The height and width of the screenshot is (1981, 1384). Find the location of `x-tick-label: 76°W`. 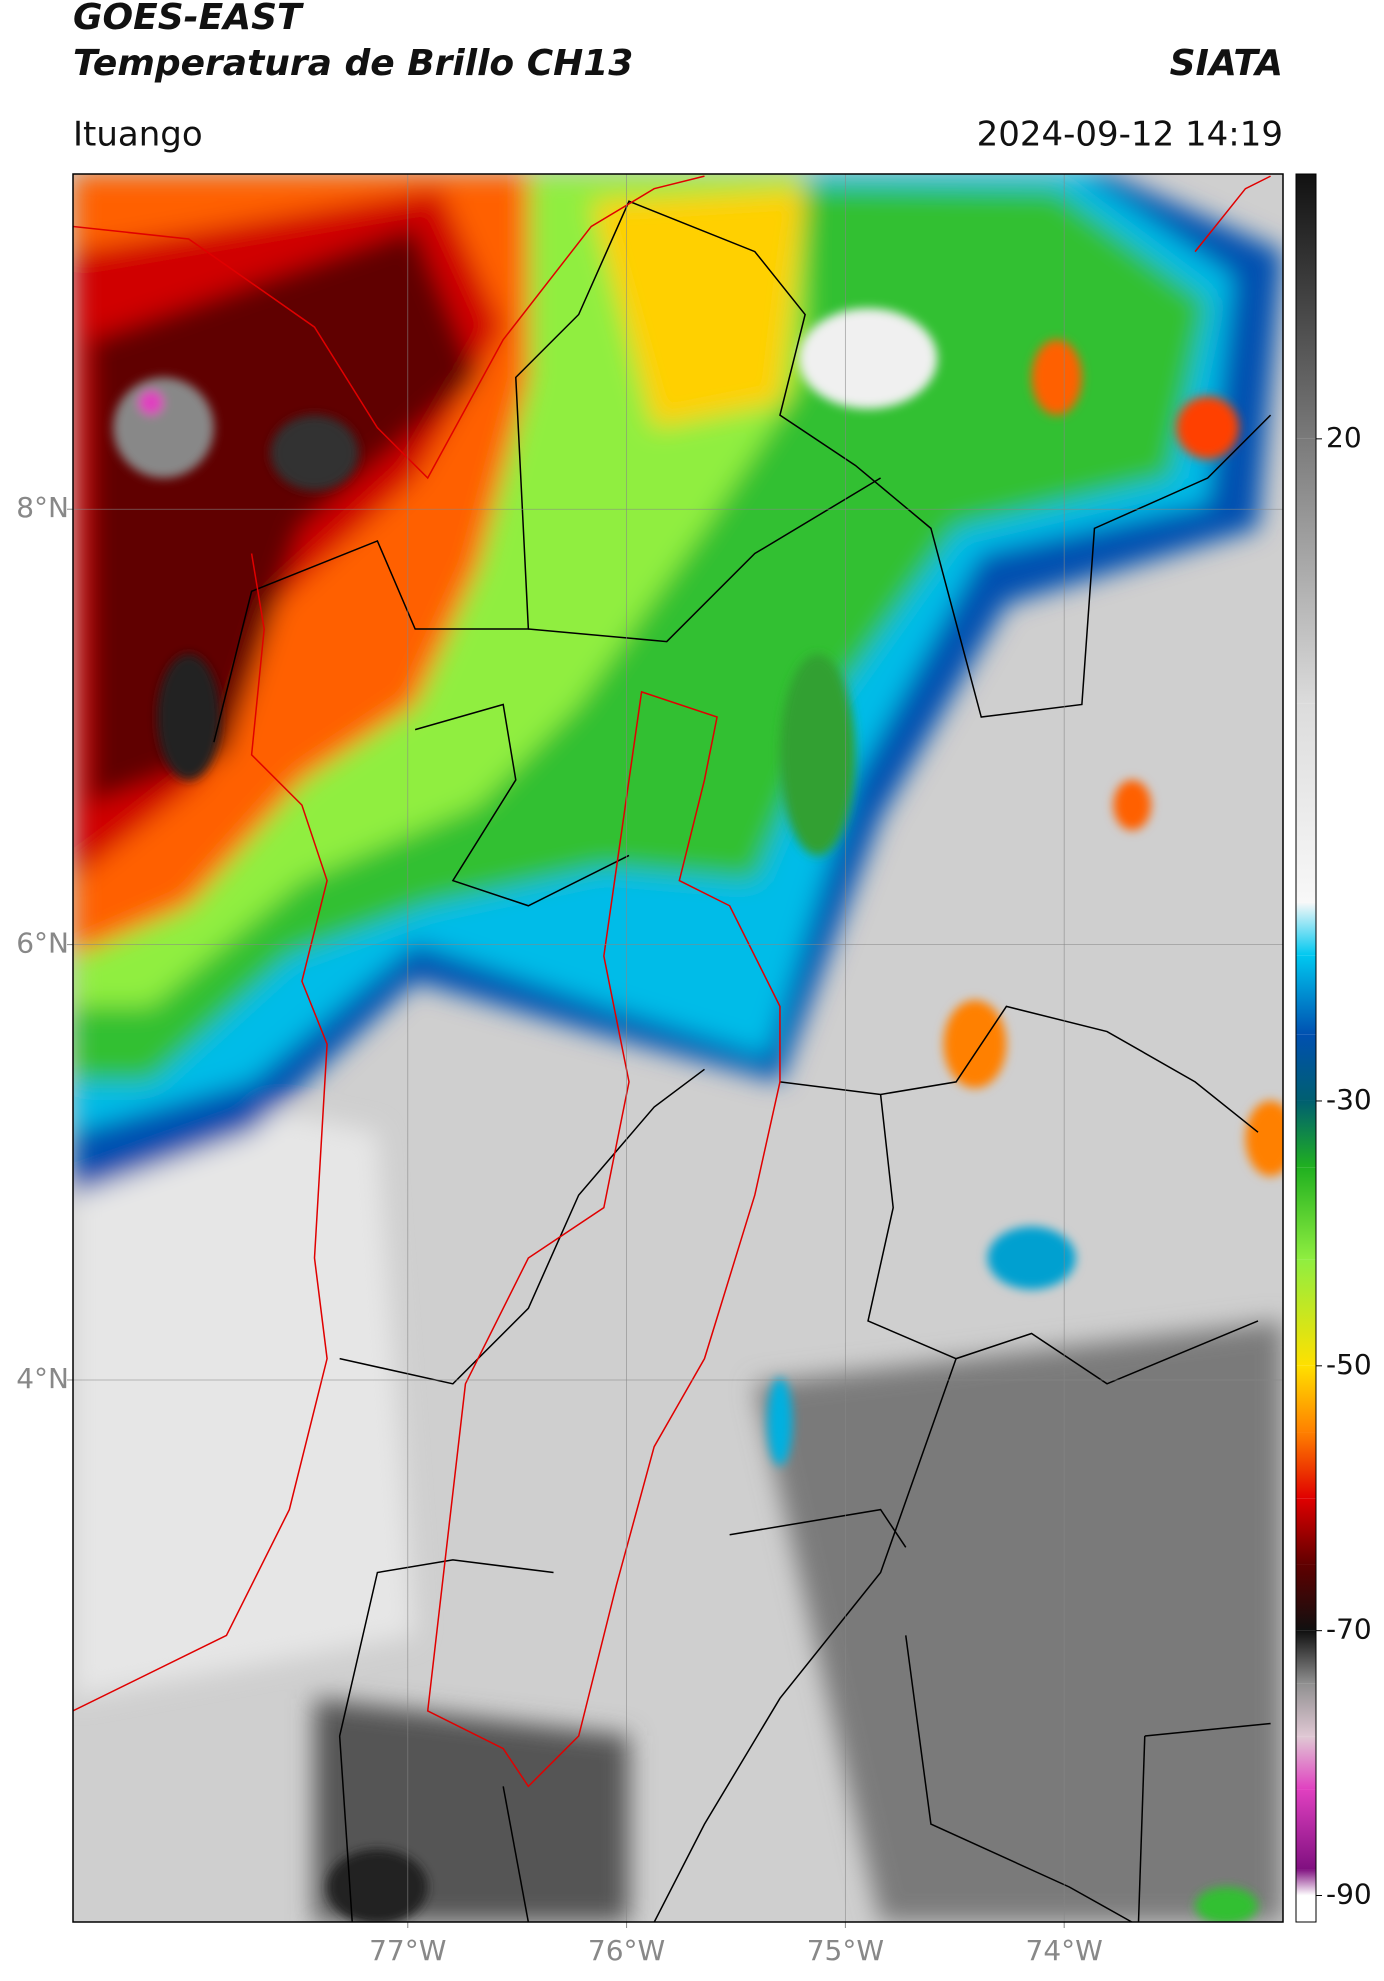

x-tick-label: 76°W is located at coordinates (626, 1950).